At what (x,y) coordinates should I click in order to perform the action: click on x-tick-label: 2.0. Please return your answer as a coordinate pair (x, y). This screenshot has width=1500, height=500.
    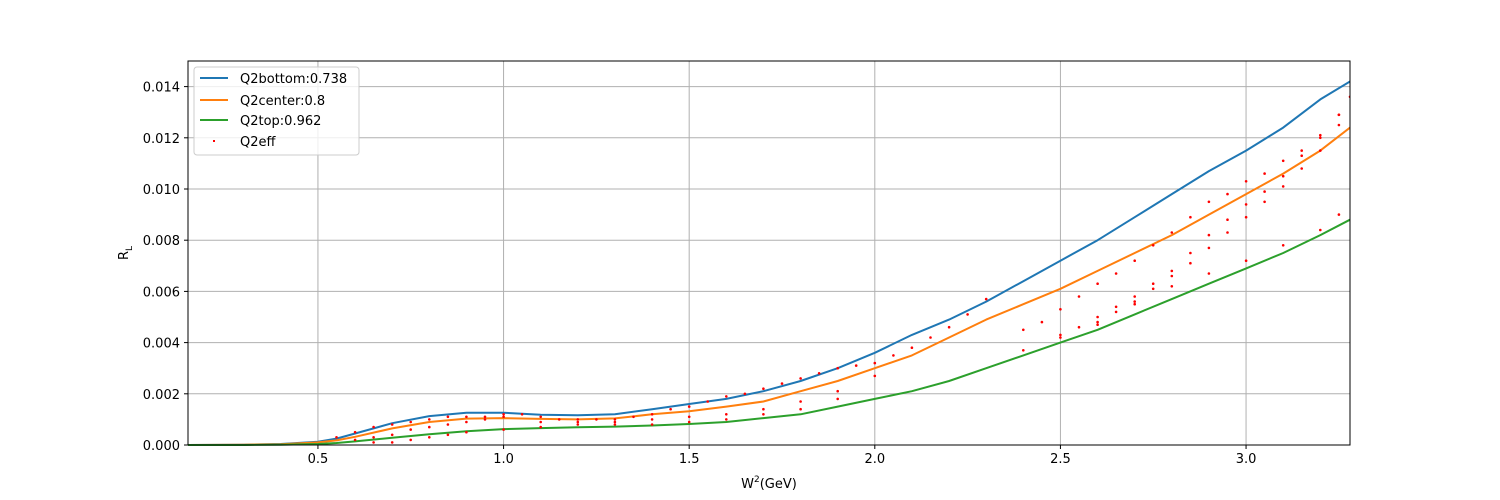
    Looking at the image, I should click on (874, 459).